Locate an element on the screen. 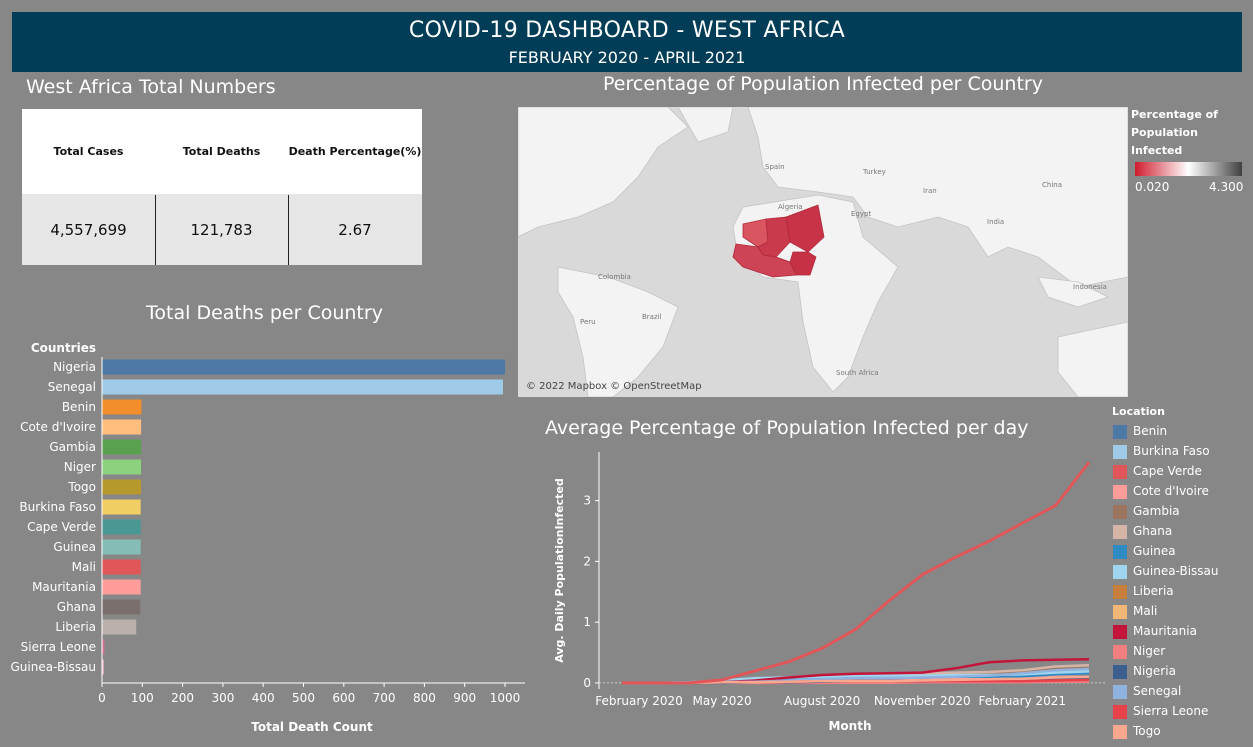 This screenshot has width=1253, height=747. bar-category-label: Benin is located at coordinates (79, 407).